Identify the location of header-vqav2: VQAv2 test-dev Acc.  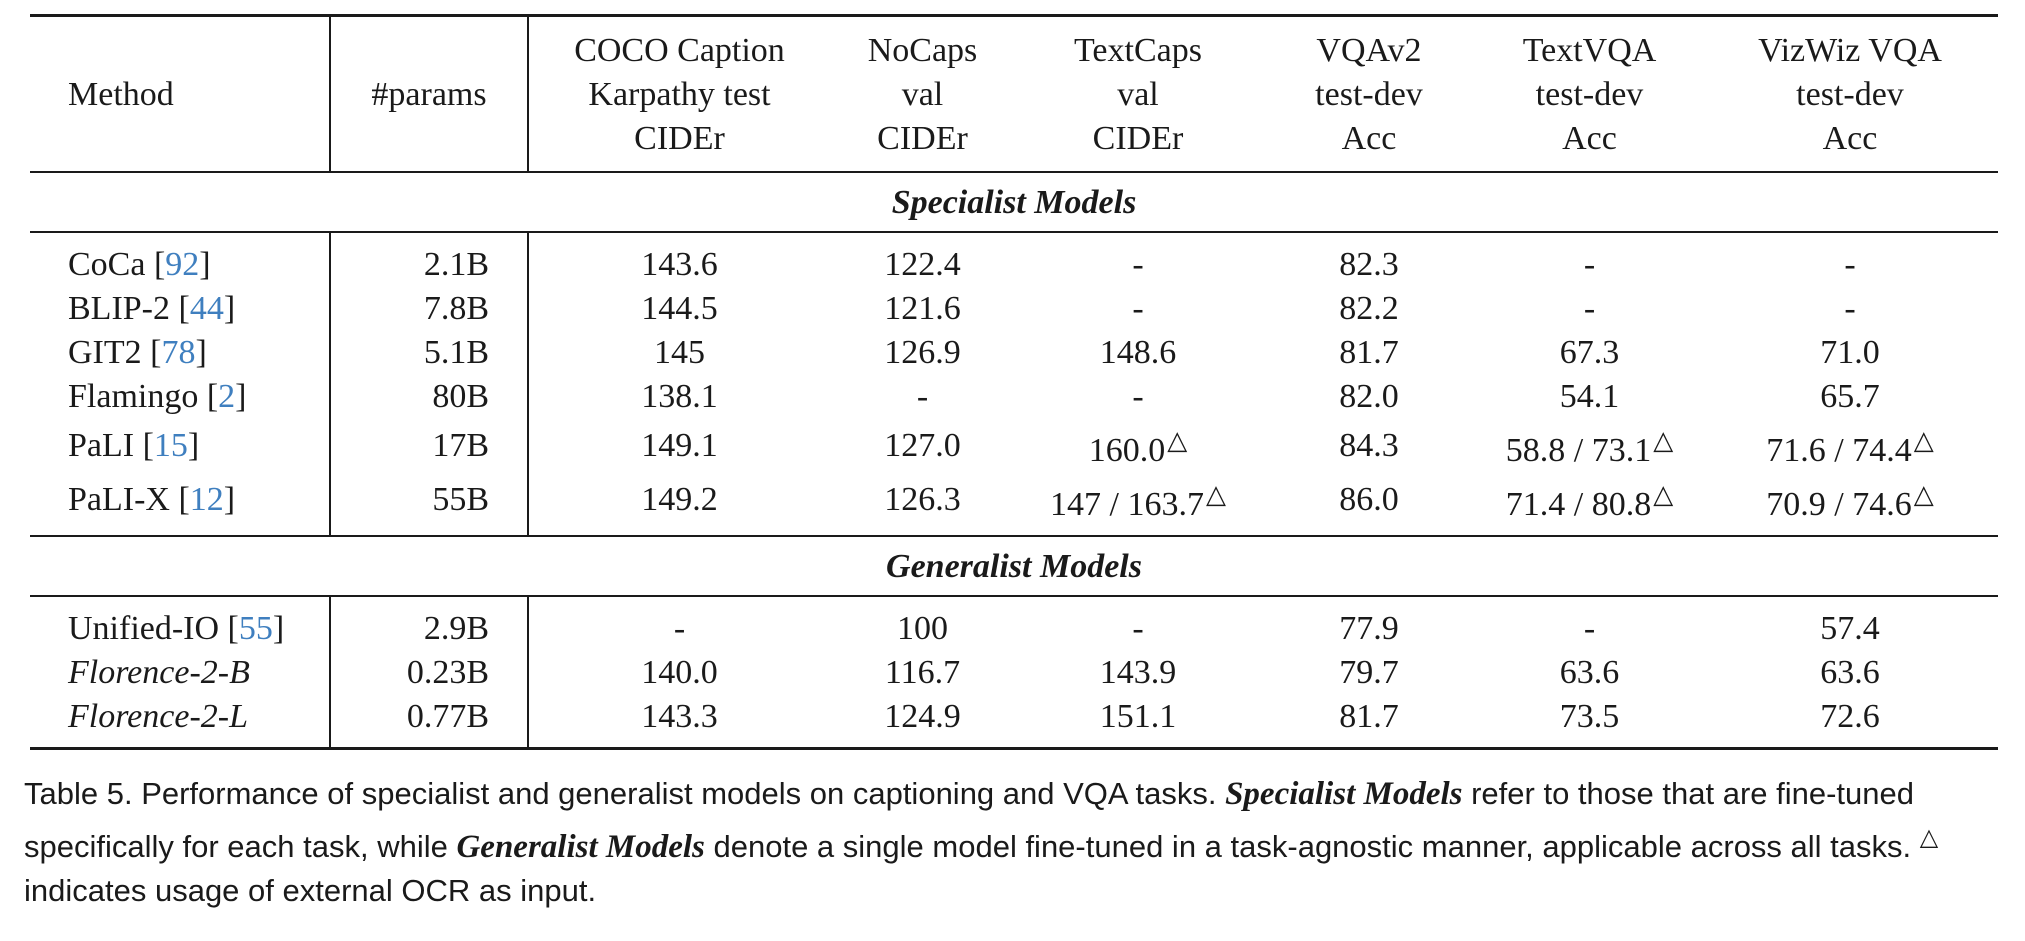
(1369, 94).